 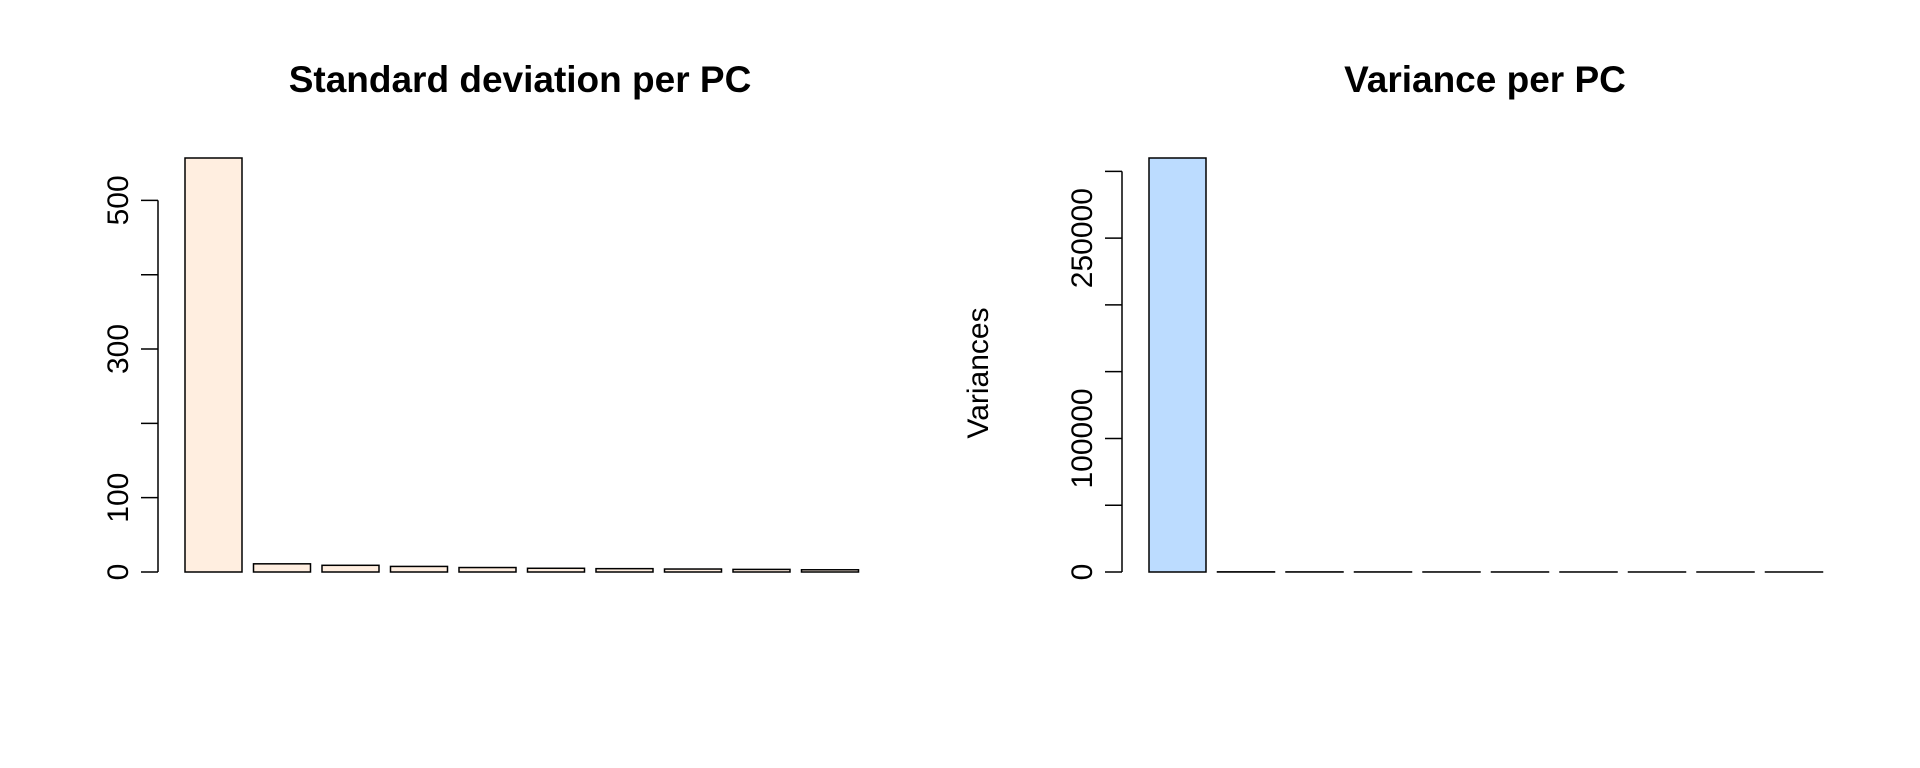 I want to click on y-tick-label: 100, so click(x=118, y=498).